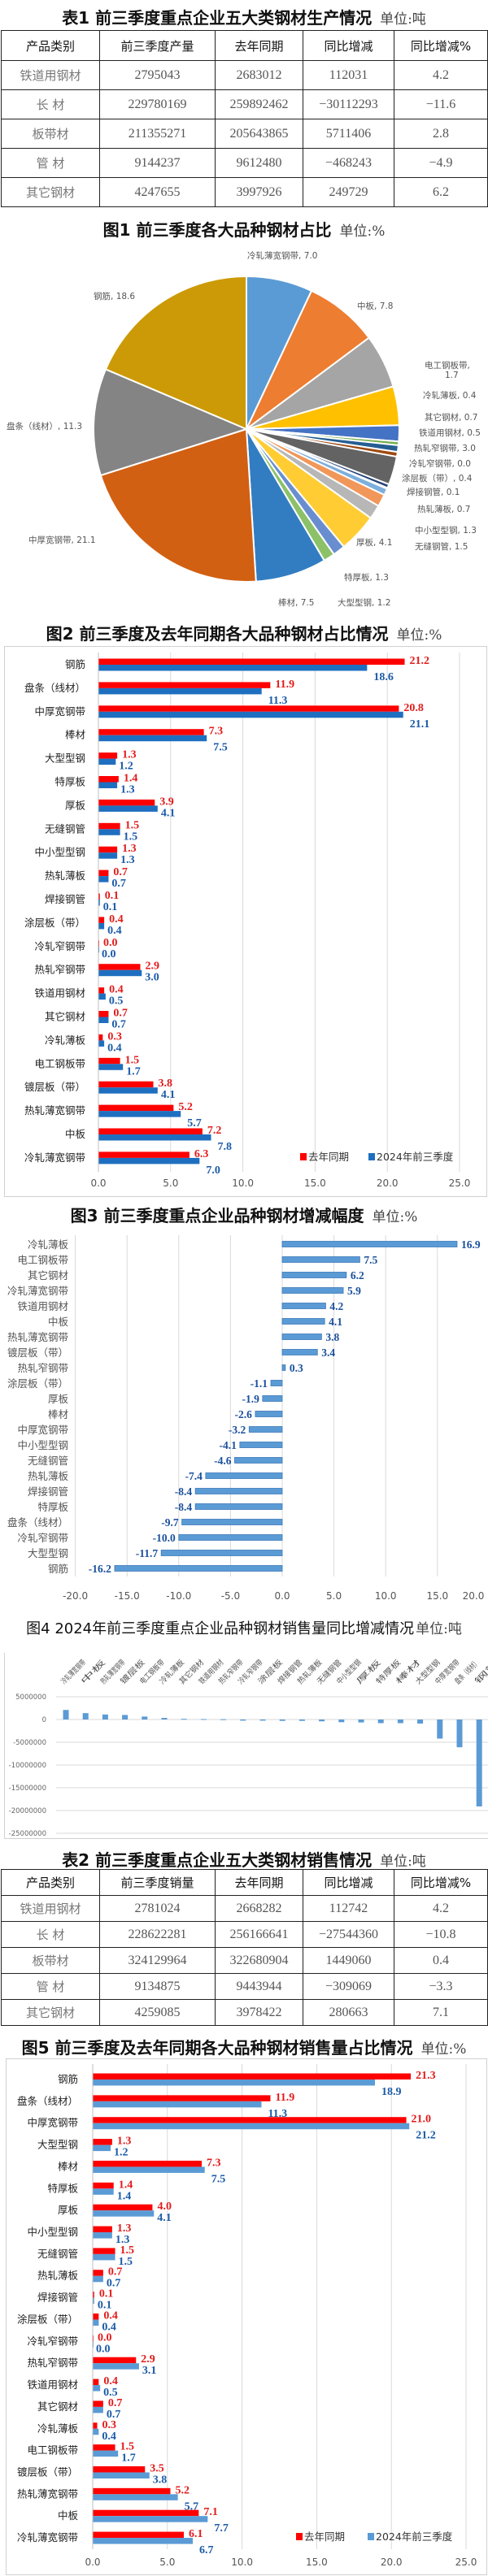  Describe the element at coordinates (158, 1882) in the screenshot. I see `column-header: 前三季度销量` at that location.